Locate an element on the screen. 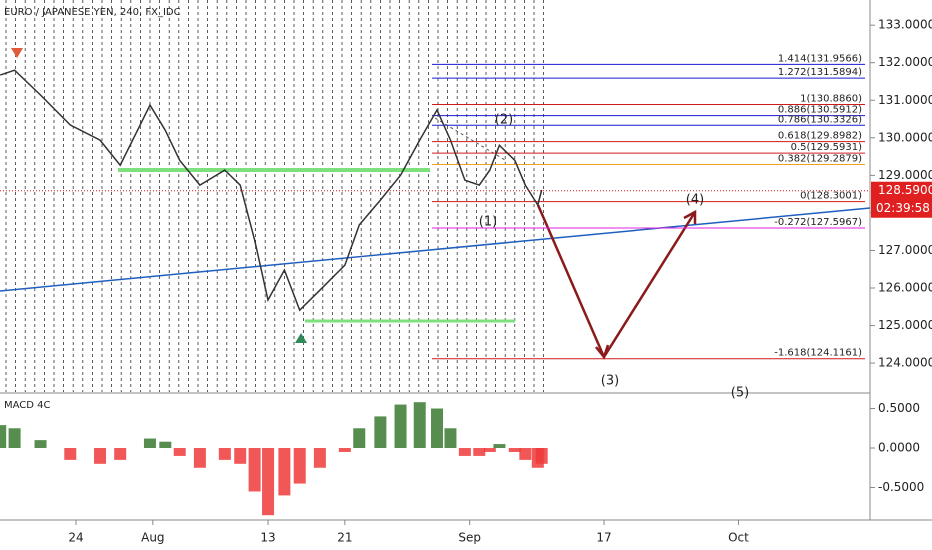 Image resolution: width=932 pixels, height=550 pixels. x-tick-label: 13 is located at coordinates (267, 538).